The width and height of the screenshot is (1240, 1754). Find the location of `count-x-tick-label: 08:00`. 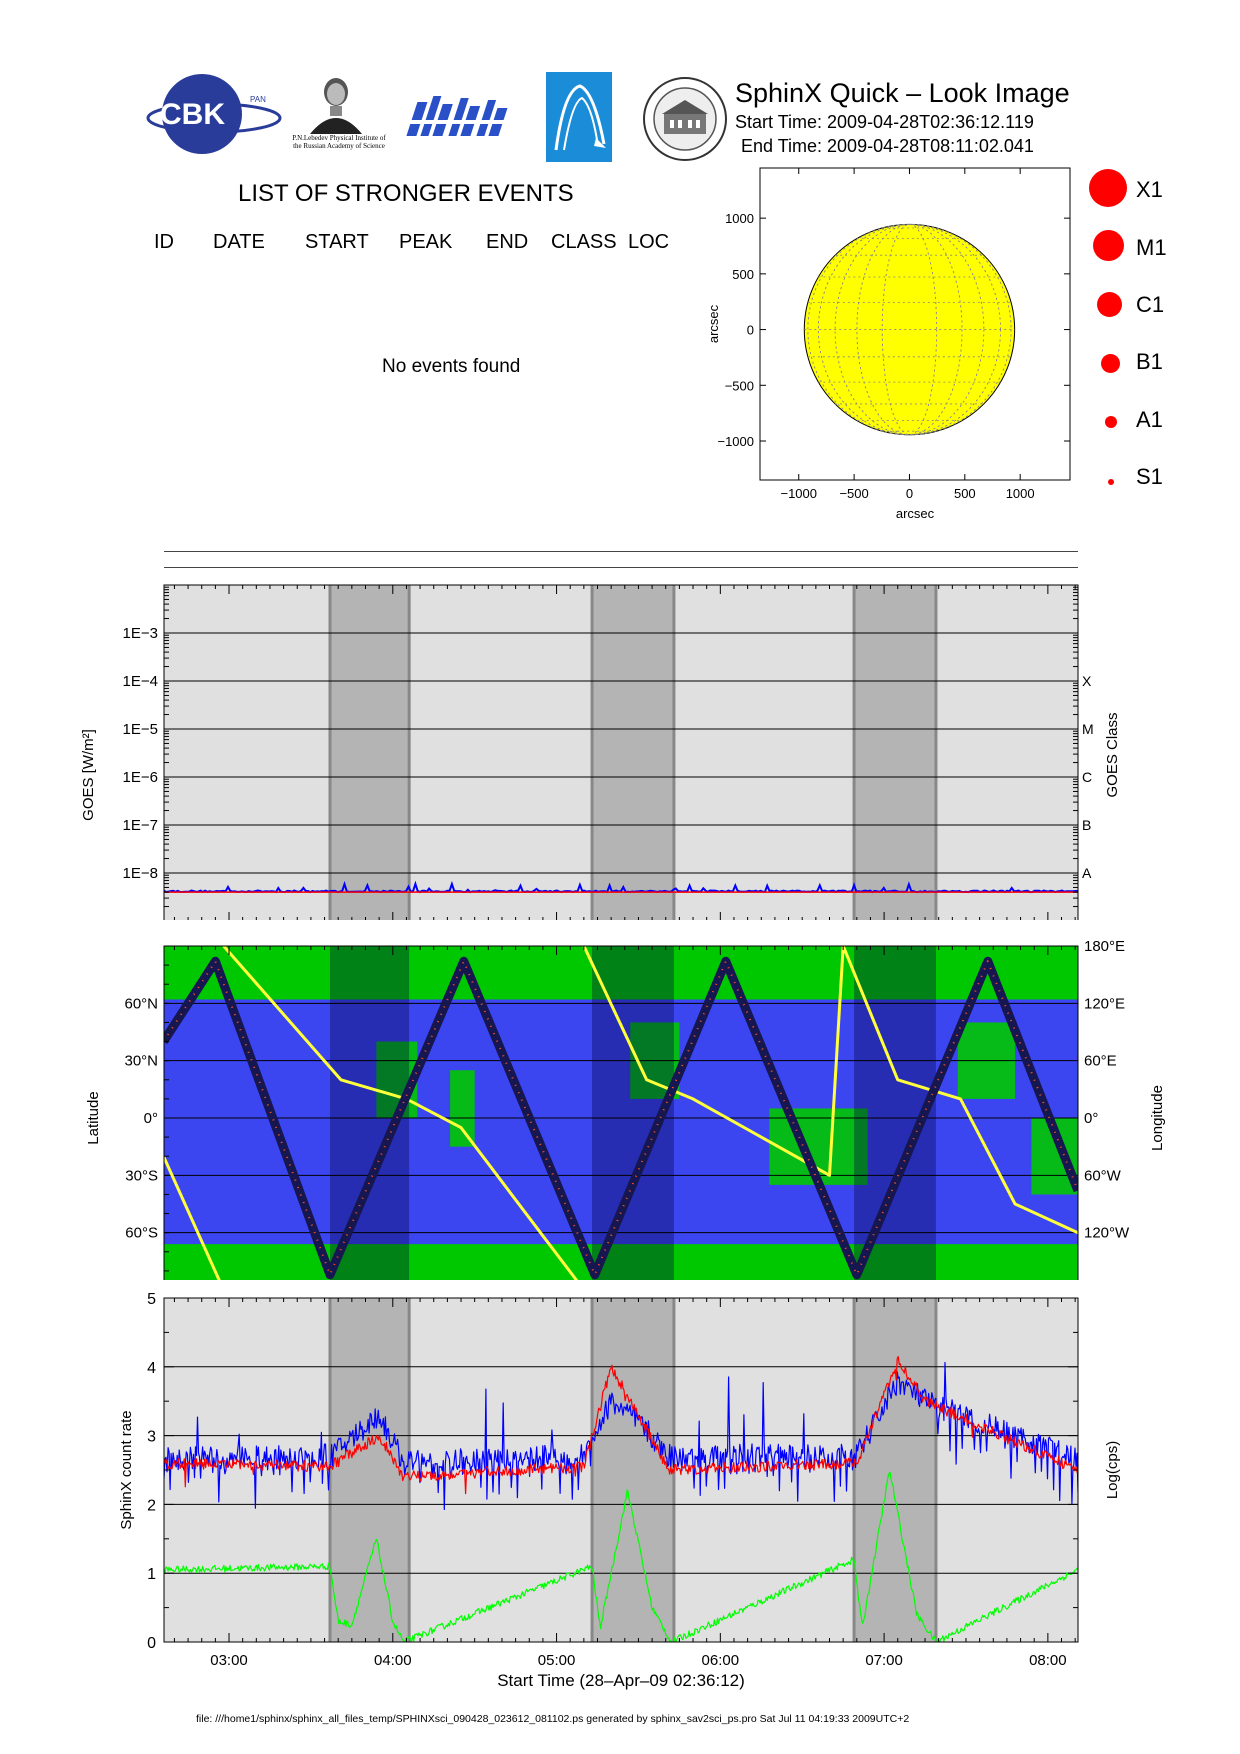

count-x-tick-label: 08:00 is located at coordinates (1048, 1660).